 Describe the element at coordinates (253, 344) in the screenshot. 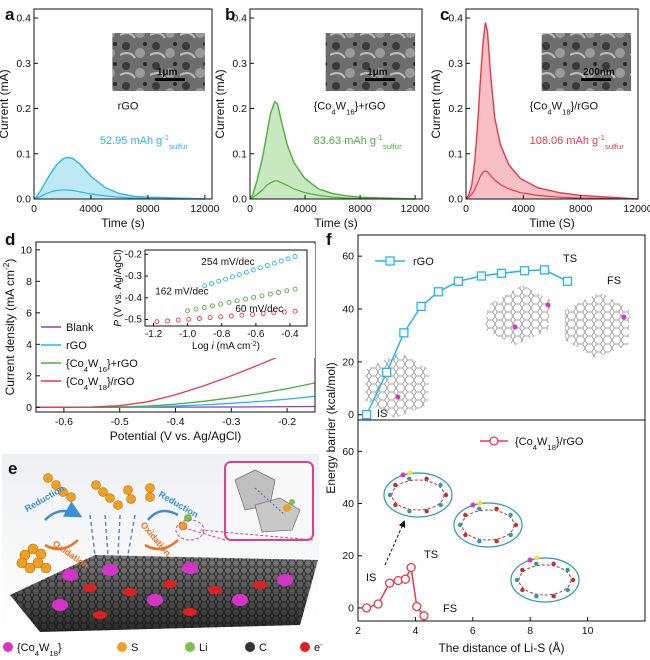

I see `inset-x-axis-label-part: -2` at that location.